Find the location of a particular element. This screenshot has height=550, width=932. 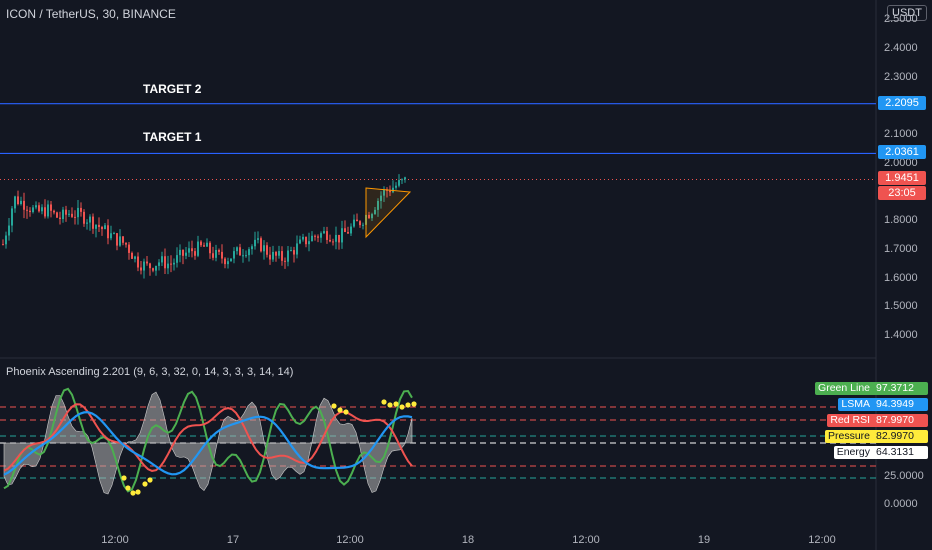

target-1-price-badge: 2.0361 is located at coordinates (902, 152).